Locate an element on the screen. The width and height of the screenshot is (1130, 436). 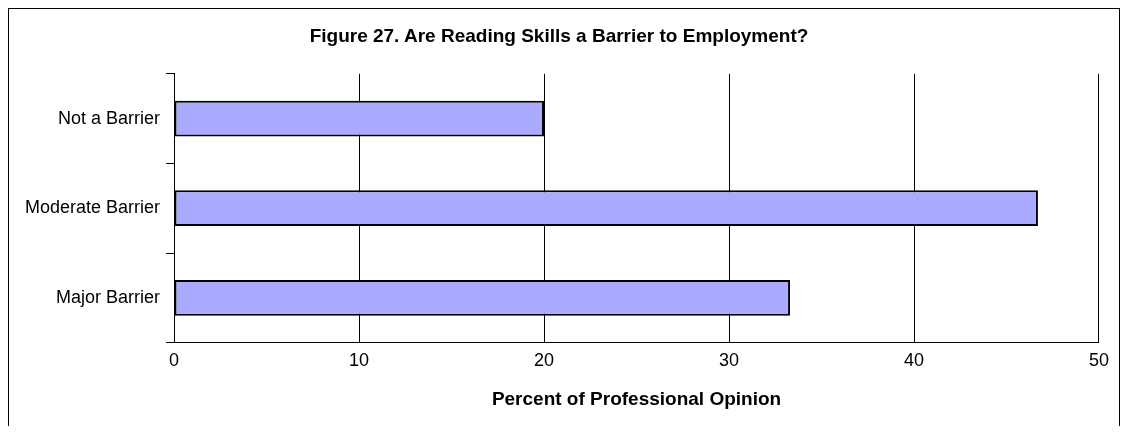
y-tick-label: Moderate Barrier is located at coordinates (92, 207).